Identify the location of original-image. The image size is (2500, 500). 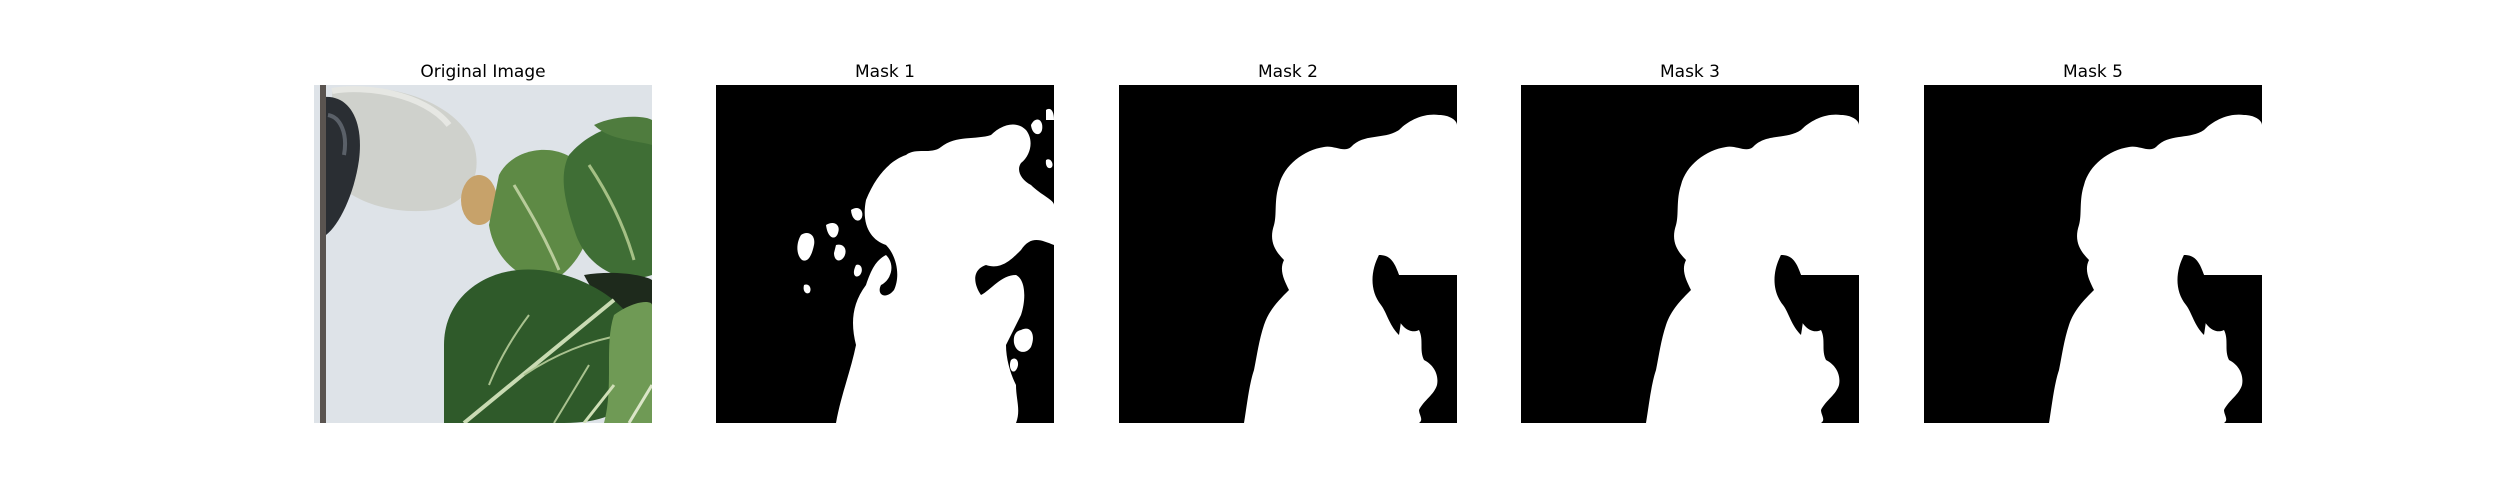
(483, 254).